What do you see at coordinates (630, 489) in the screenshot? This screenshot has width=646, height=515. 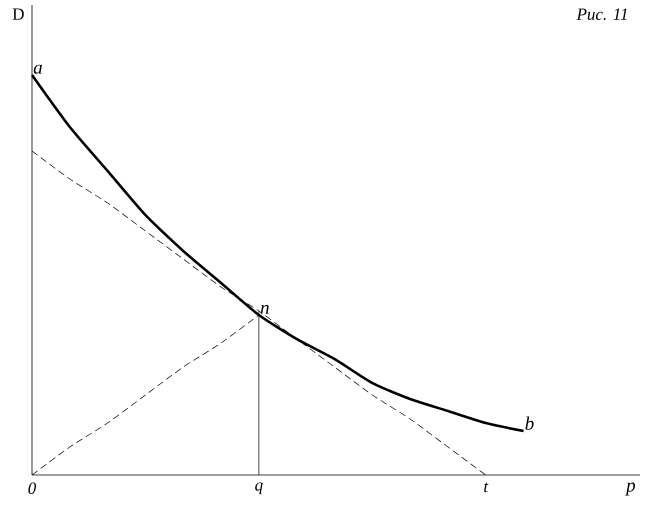 I see `x-axis-title: p` at bounding box center [630, 489].